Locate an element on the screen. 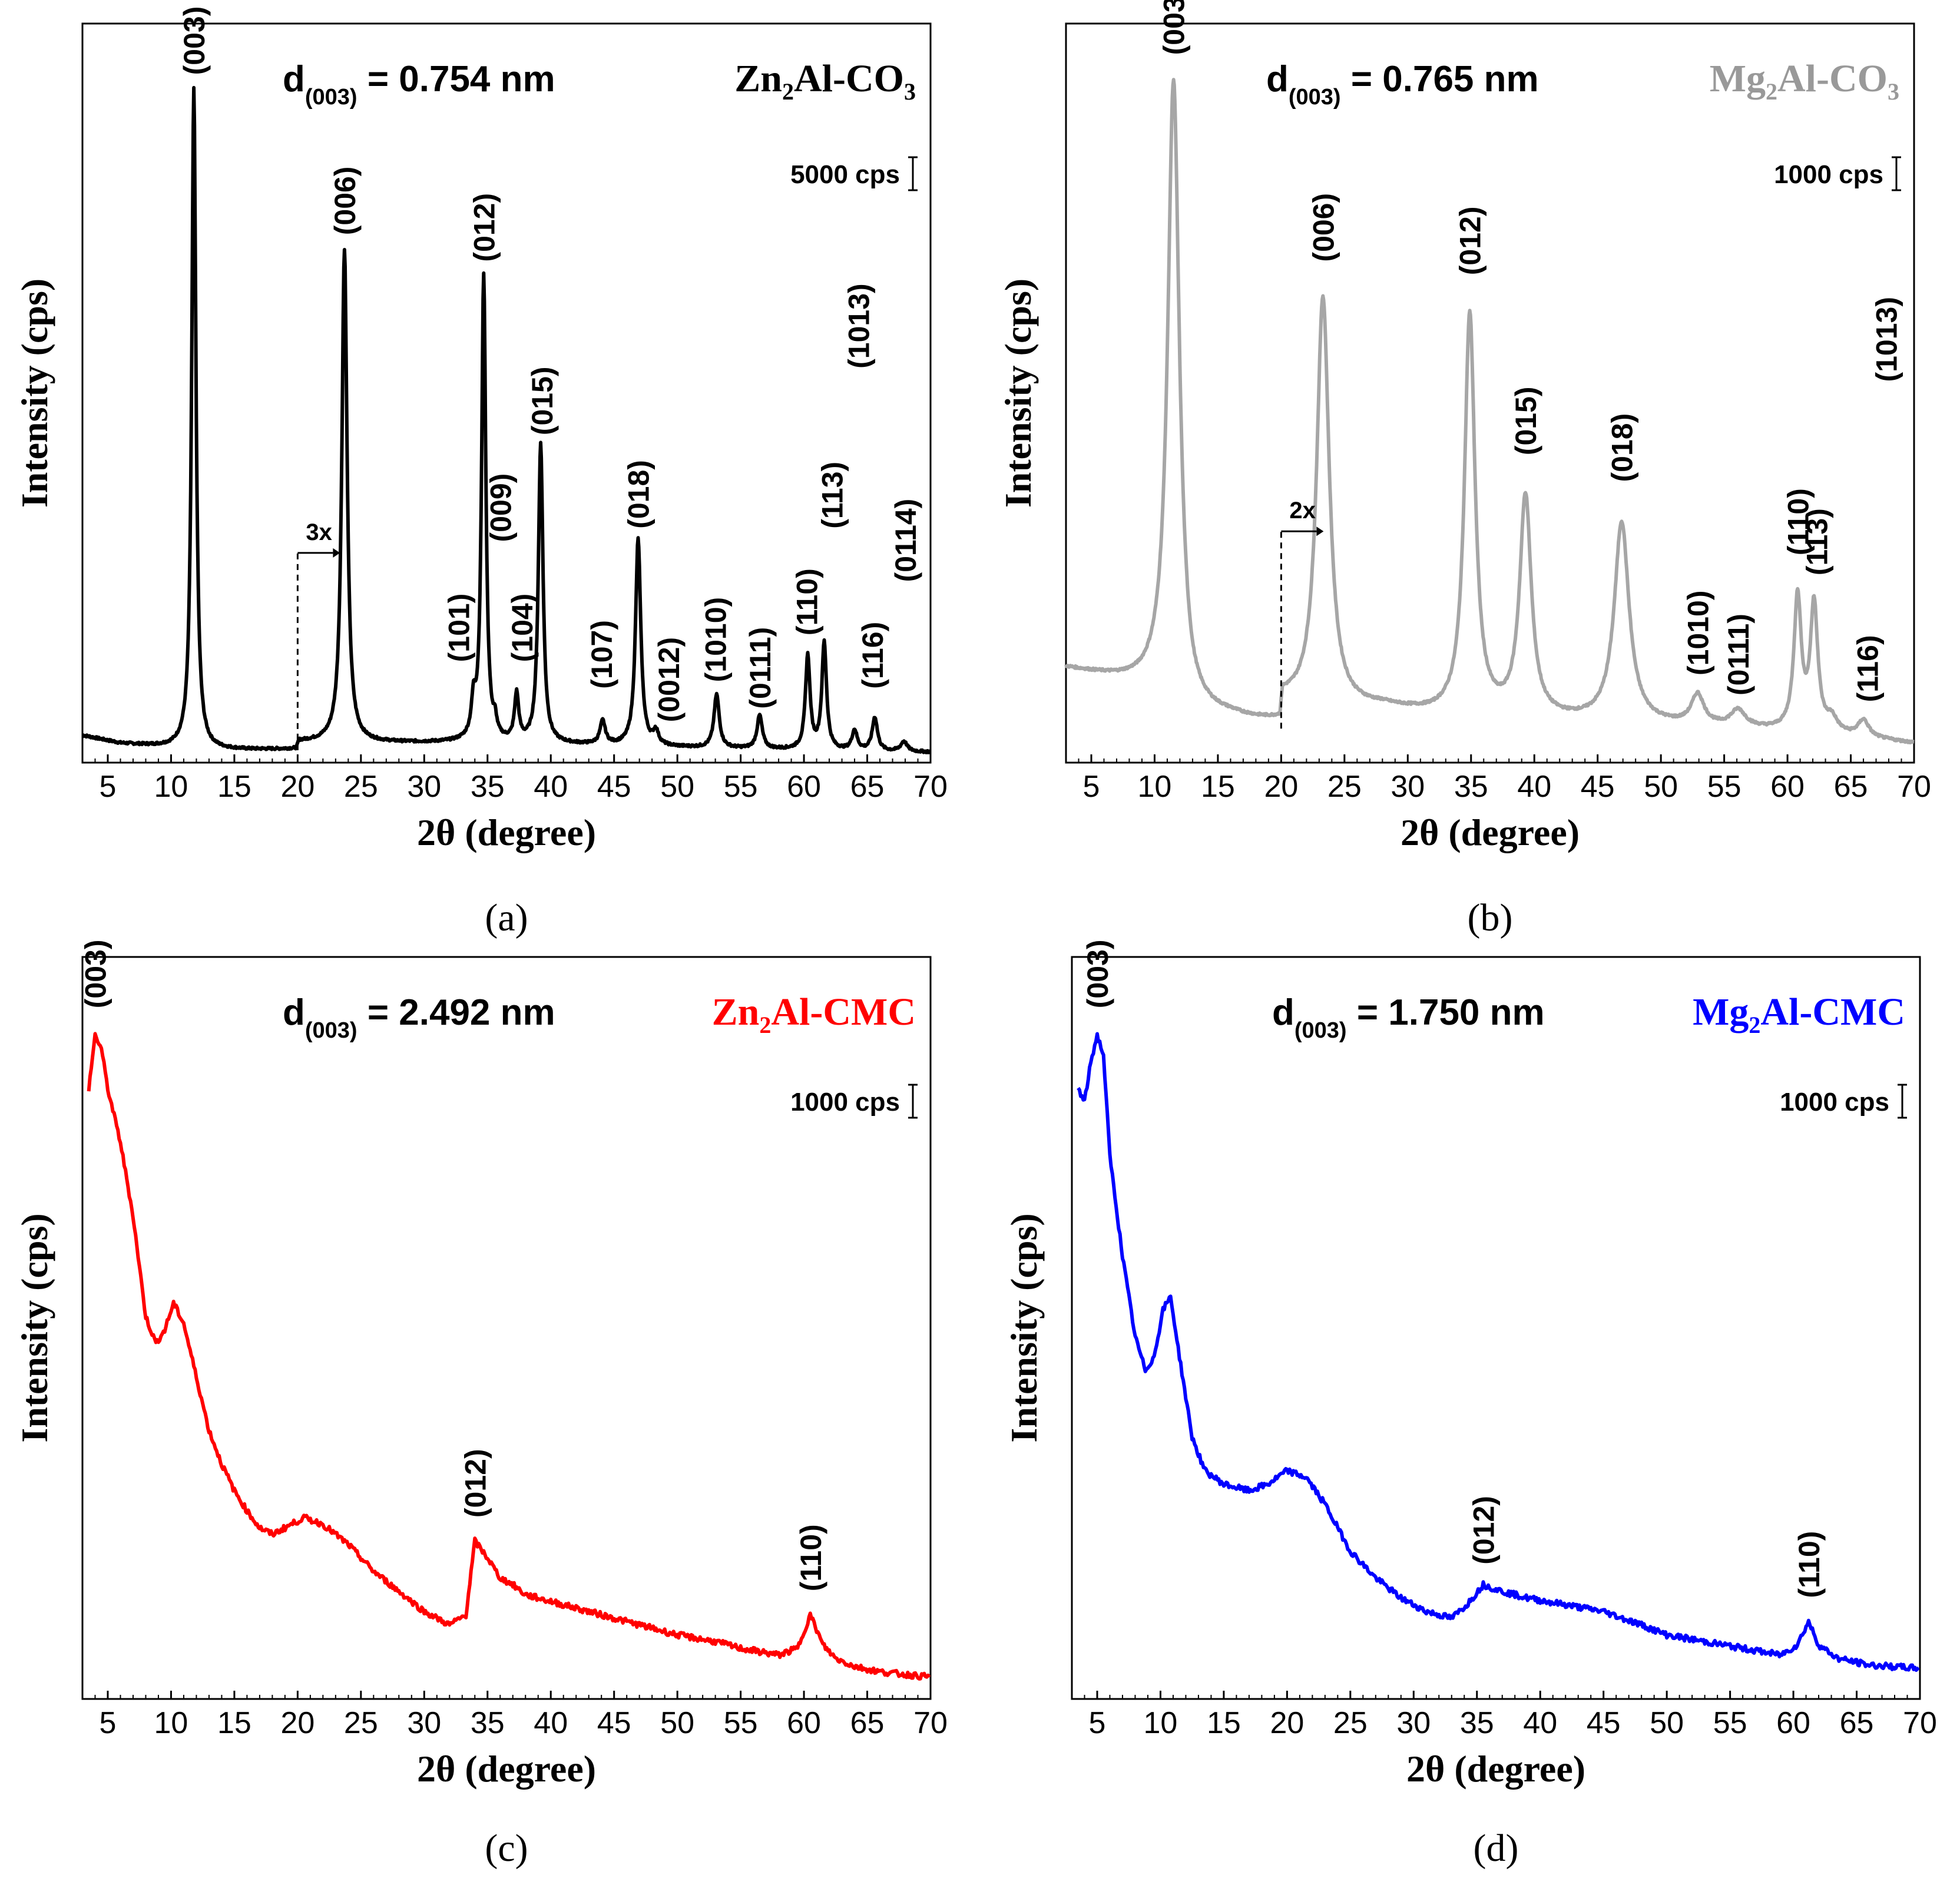  multiplier-label: 2x is located at coordinates (1302, 511).